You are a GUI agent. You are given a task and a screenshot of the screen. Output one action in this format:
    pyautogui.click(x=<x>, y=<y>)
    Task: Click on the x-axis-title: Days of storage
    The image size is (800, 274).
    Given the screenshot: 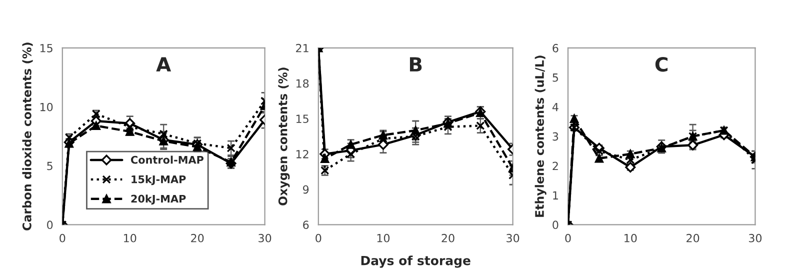 What is the action you would take?
    pyautogui.click(x=415, y=262)
    